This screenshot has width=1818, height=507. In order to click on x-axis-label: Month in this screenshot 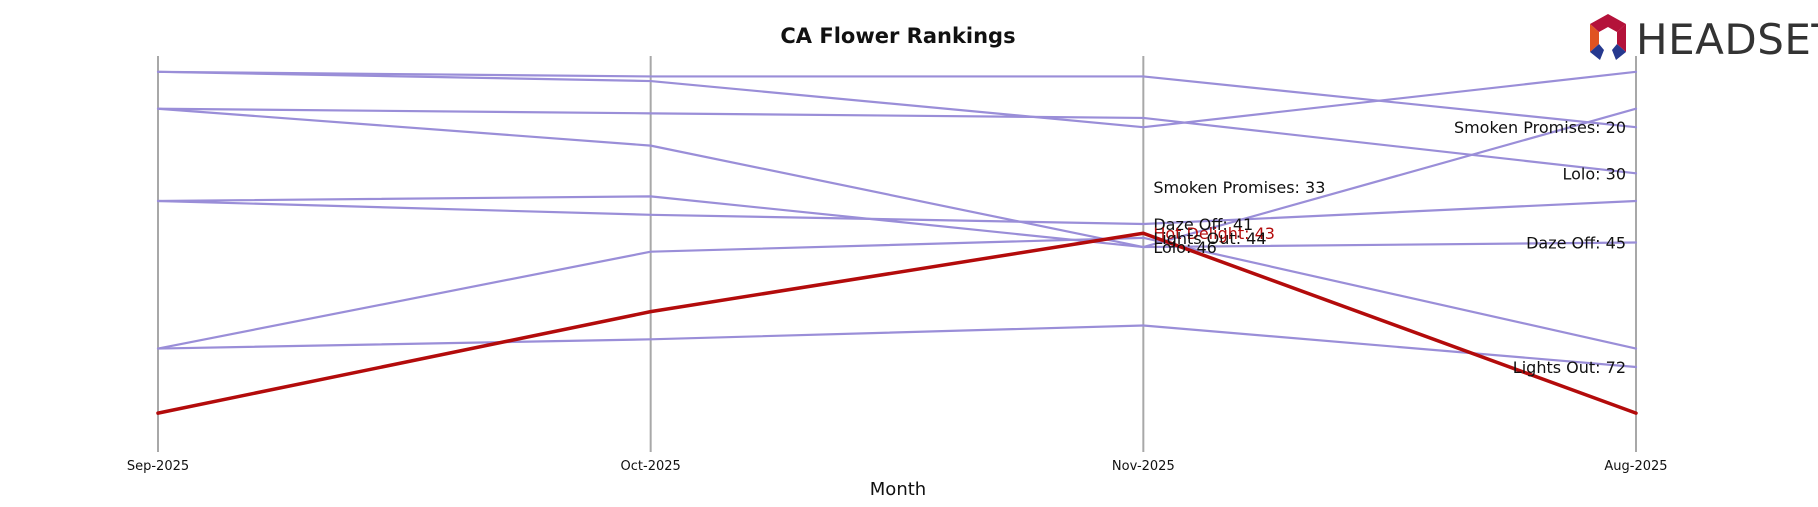, I will do `click(898, 489)`.